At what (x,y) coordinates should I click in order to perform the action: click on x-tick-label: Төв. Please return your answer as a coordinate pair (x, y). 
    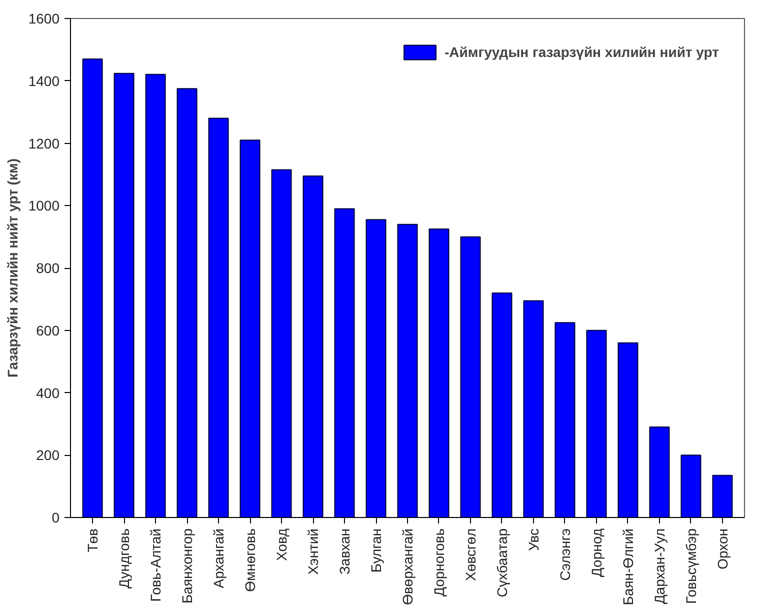
    Looking at the image, I should click on (92, 540).